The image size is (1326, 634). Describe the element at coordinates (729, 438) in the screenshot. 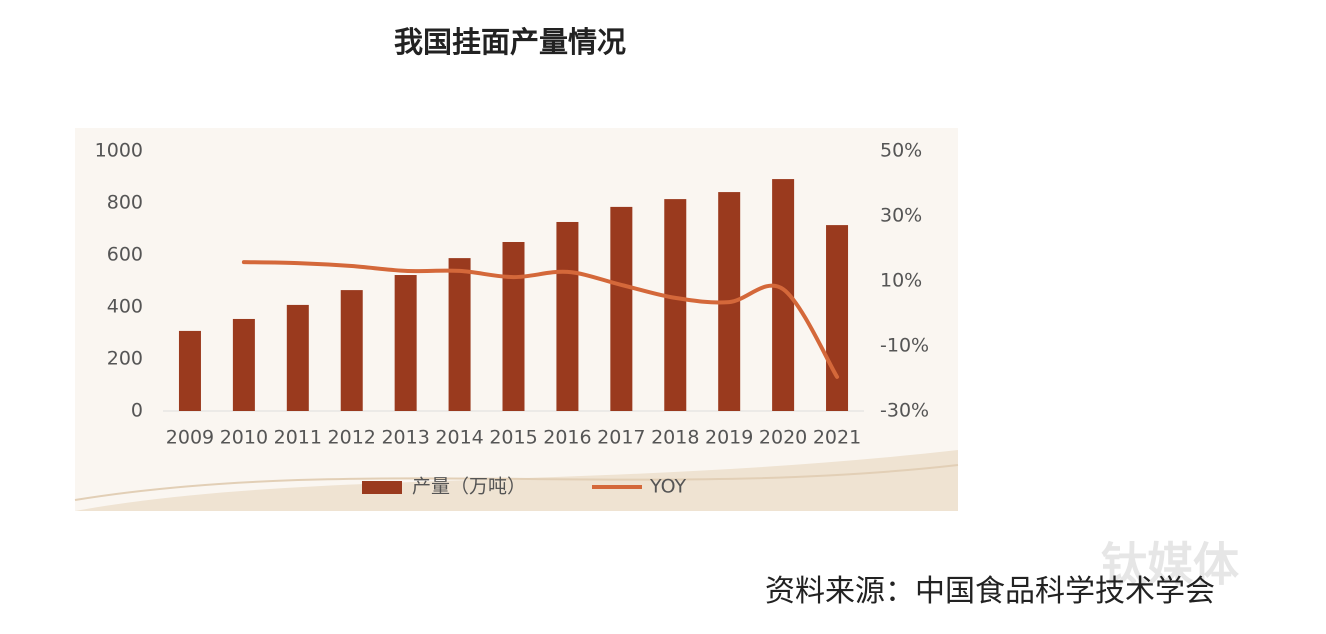

I see `x-tick-label: 2019` at that location.